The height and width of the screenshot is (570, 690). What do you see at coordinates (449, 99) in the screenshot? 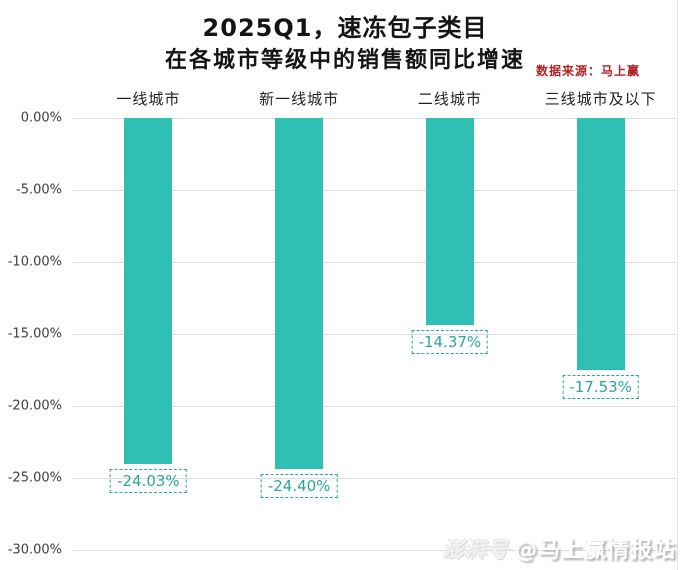
I see `category-label: 二线城市` at bounding box center [449, 99].